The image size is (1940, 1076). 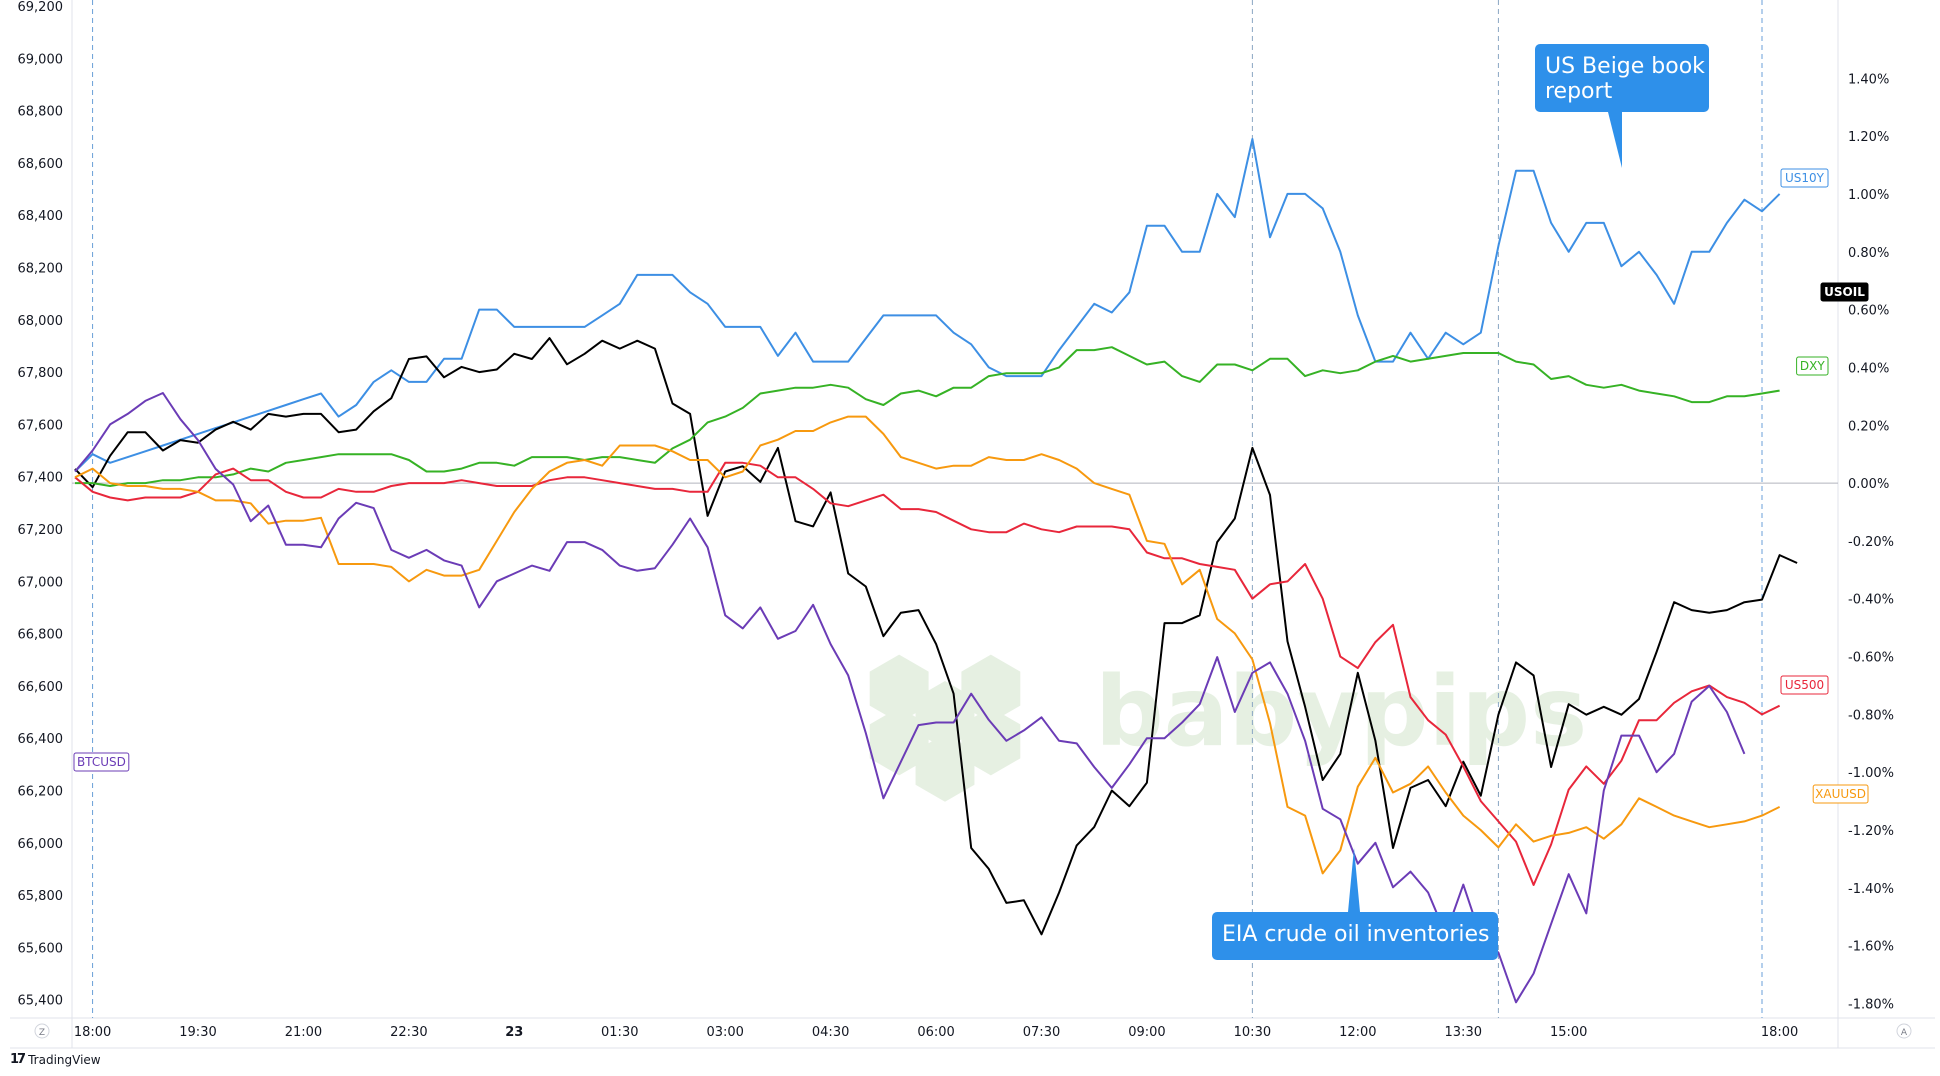 What do you see at coordinates (18, 1059) in the screenshot?
I see `tradingview-logo-icon: 17` at bounding box center [18, 1059].